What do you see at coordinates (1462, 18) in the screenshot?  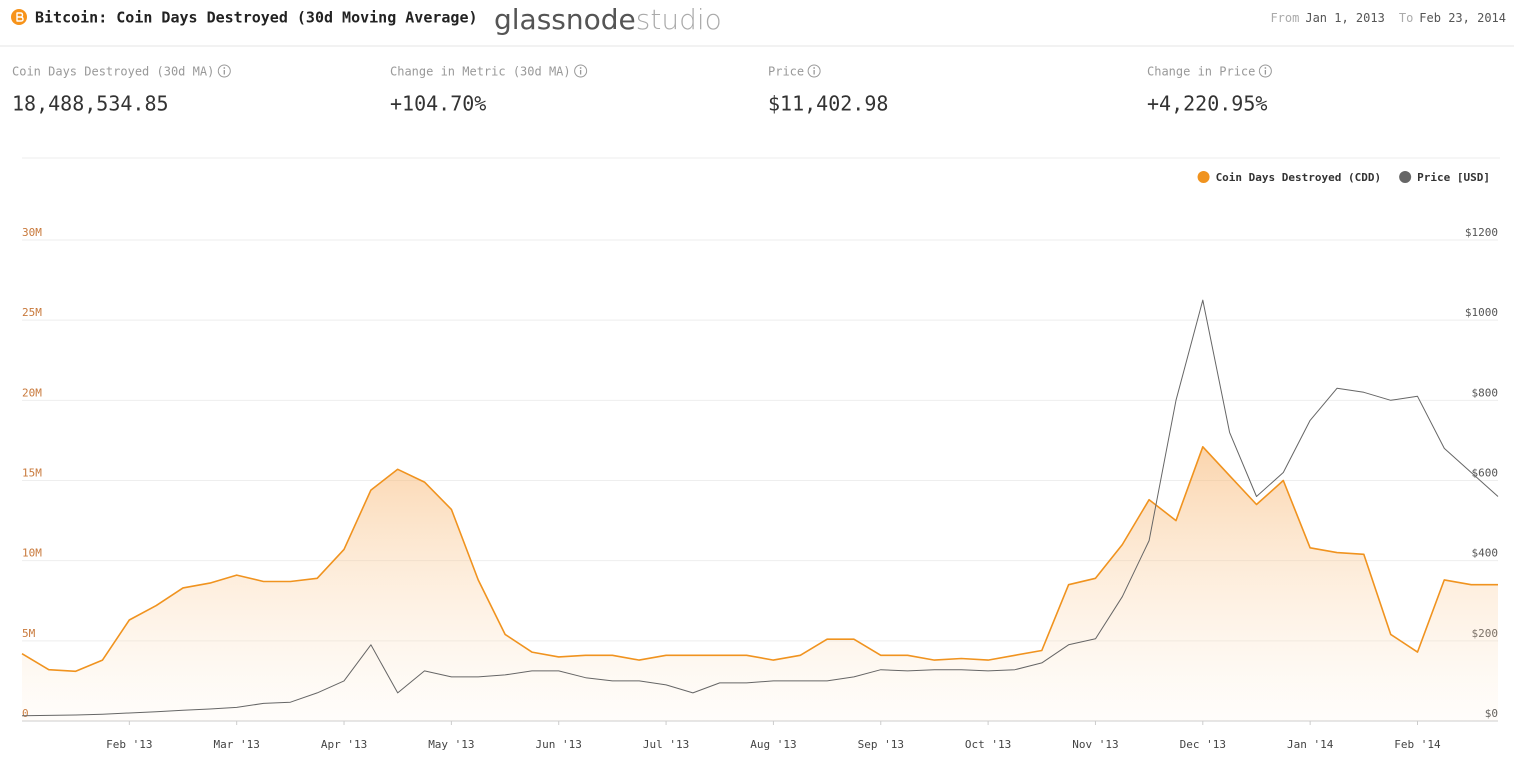 I see `to-date: Feb 23, 2014` at bounding box center [1462, 18].